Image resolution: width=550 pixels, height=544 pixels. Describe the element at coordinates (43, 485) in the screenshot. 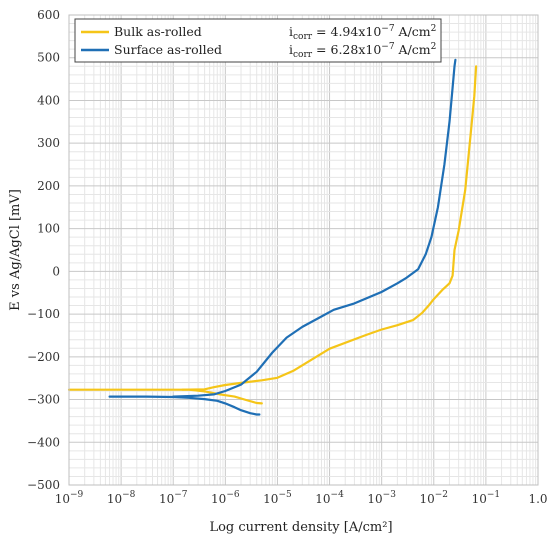

I see `y-tick-label: −500` at that location.